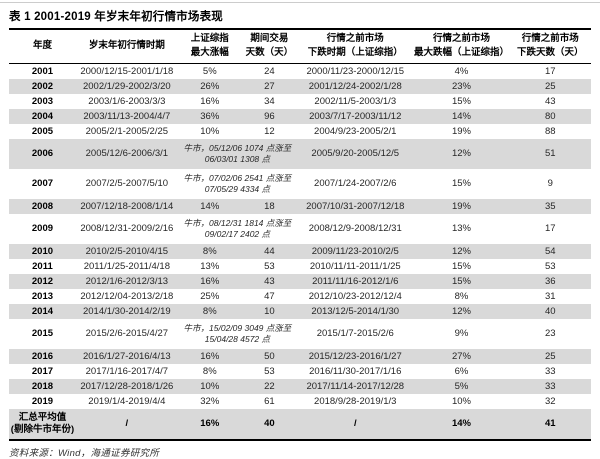 Image resolution: width=600 pixels, height=459 pixels. Describe the element at coordinates (269, 101) in the screenshot. I see `table-cell: 34` at that location.